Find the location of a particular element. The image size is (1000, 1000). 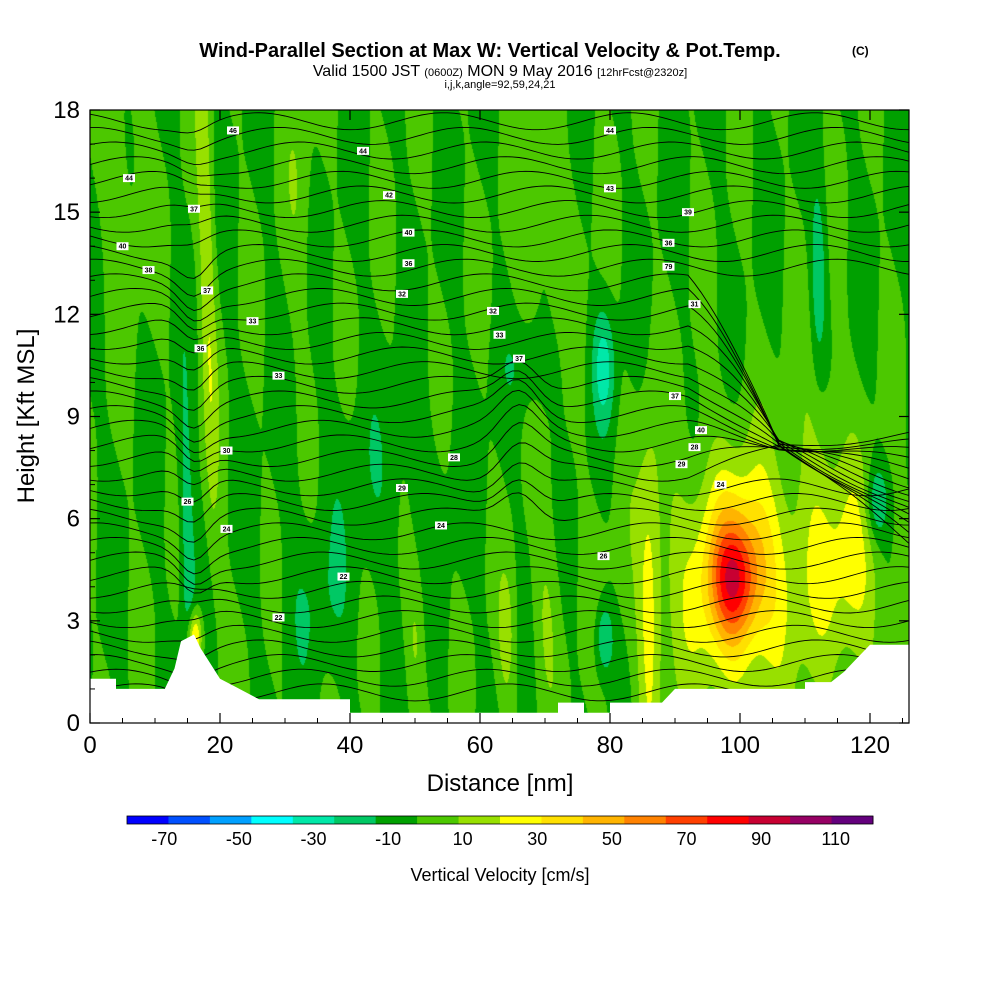

contour-label: 31 is located at coordinates (694, 304).